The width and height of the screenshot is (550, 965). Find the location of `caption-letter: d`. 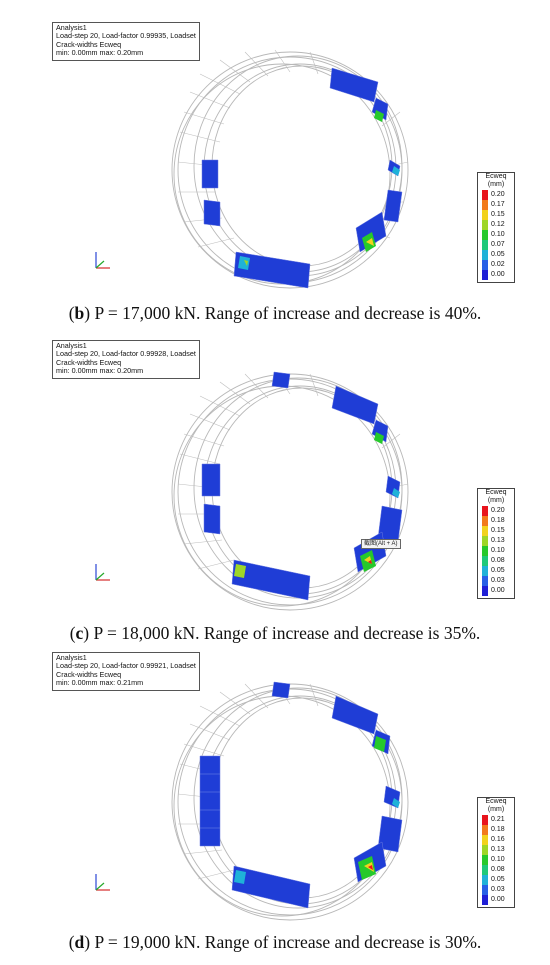

caption-letter: d is located at coordinates (79, 942).